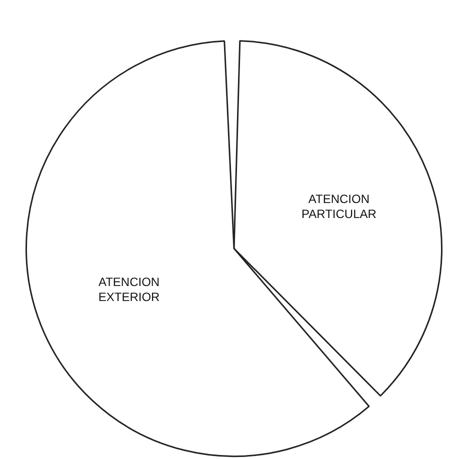 This screenshot has width=460, height=459. Describe the element at coordinates (339, 206) in the screenshot. I see `slice-label: ATENCION PARTICULAR` at that location.